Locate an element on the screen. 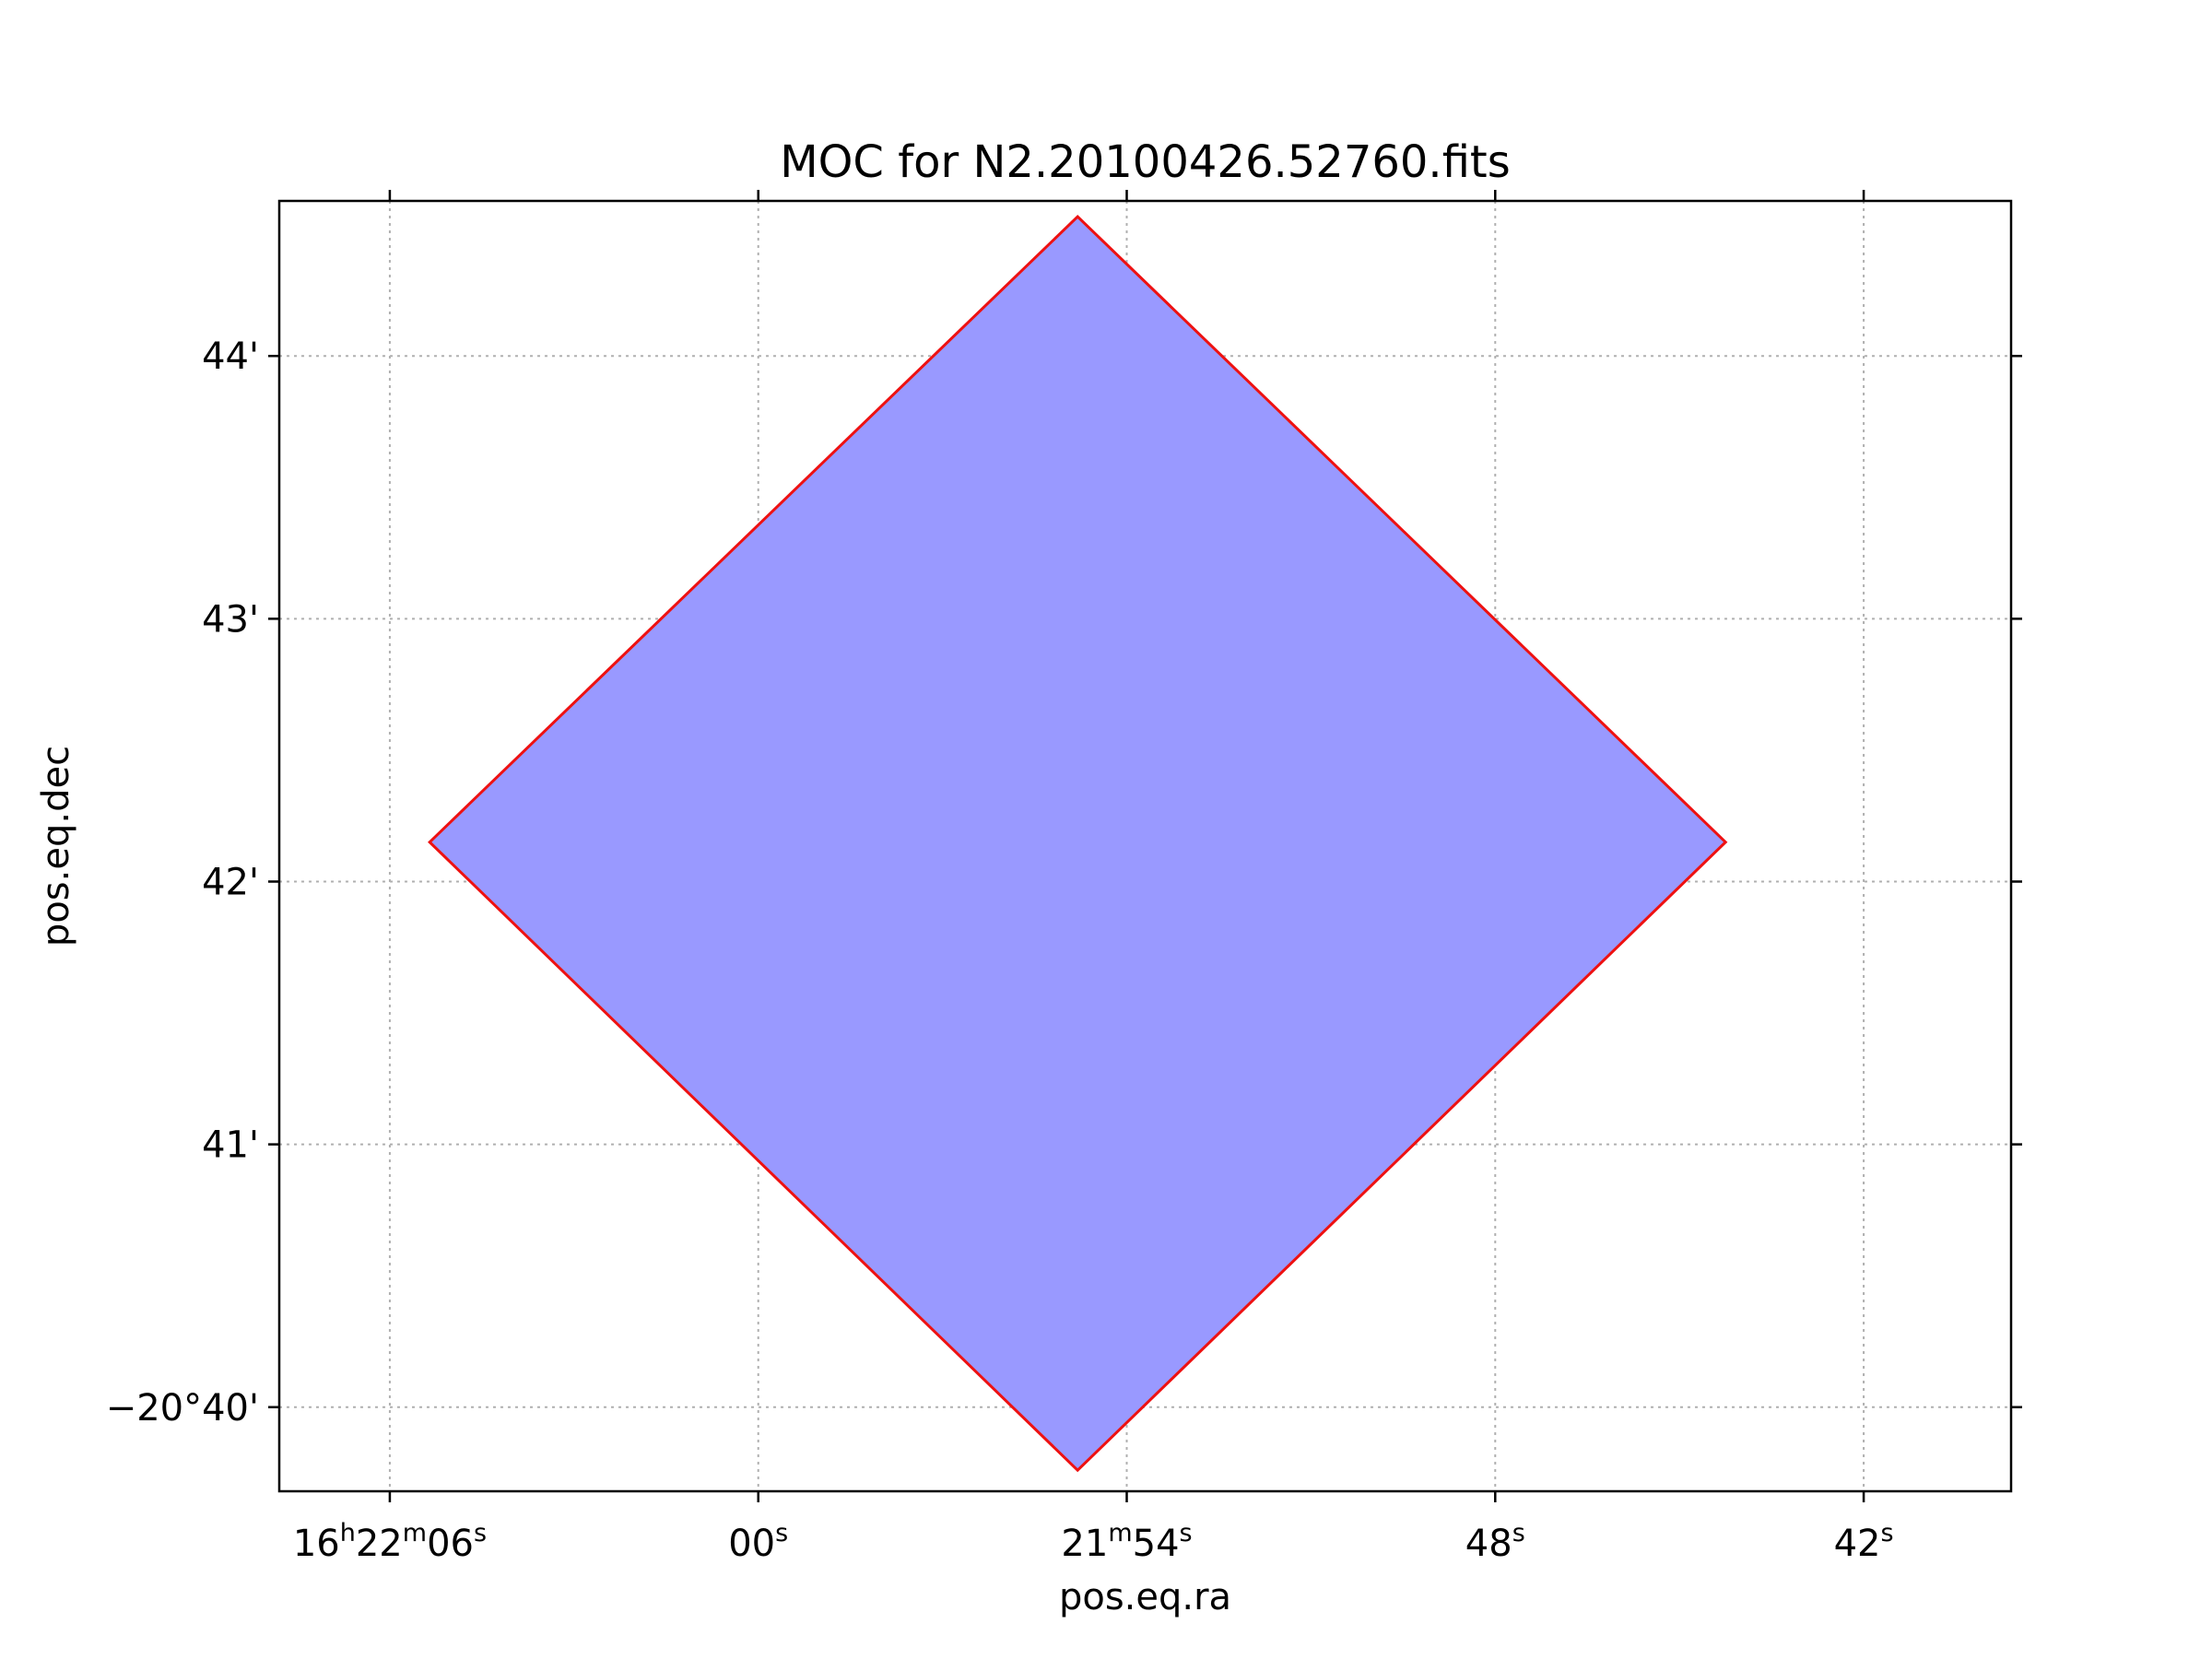 This screenshot has width=2212, height=1659. y-tick-label: 44' is located at coordinates (230, 356).